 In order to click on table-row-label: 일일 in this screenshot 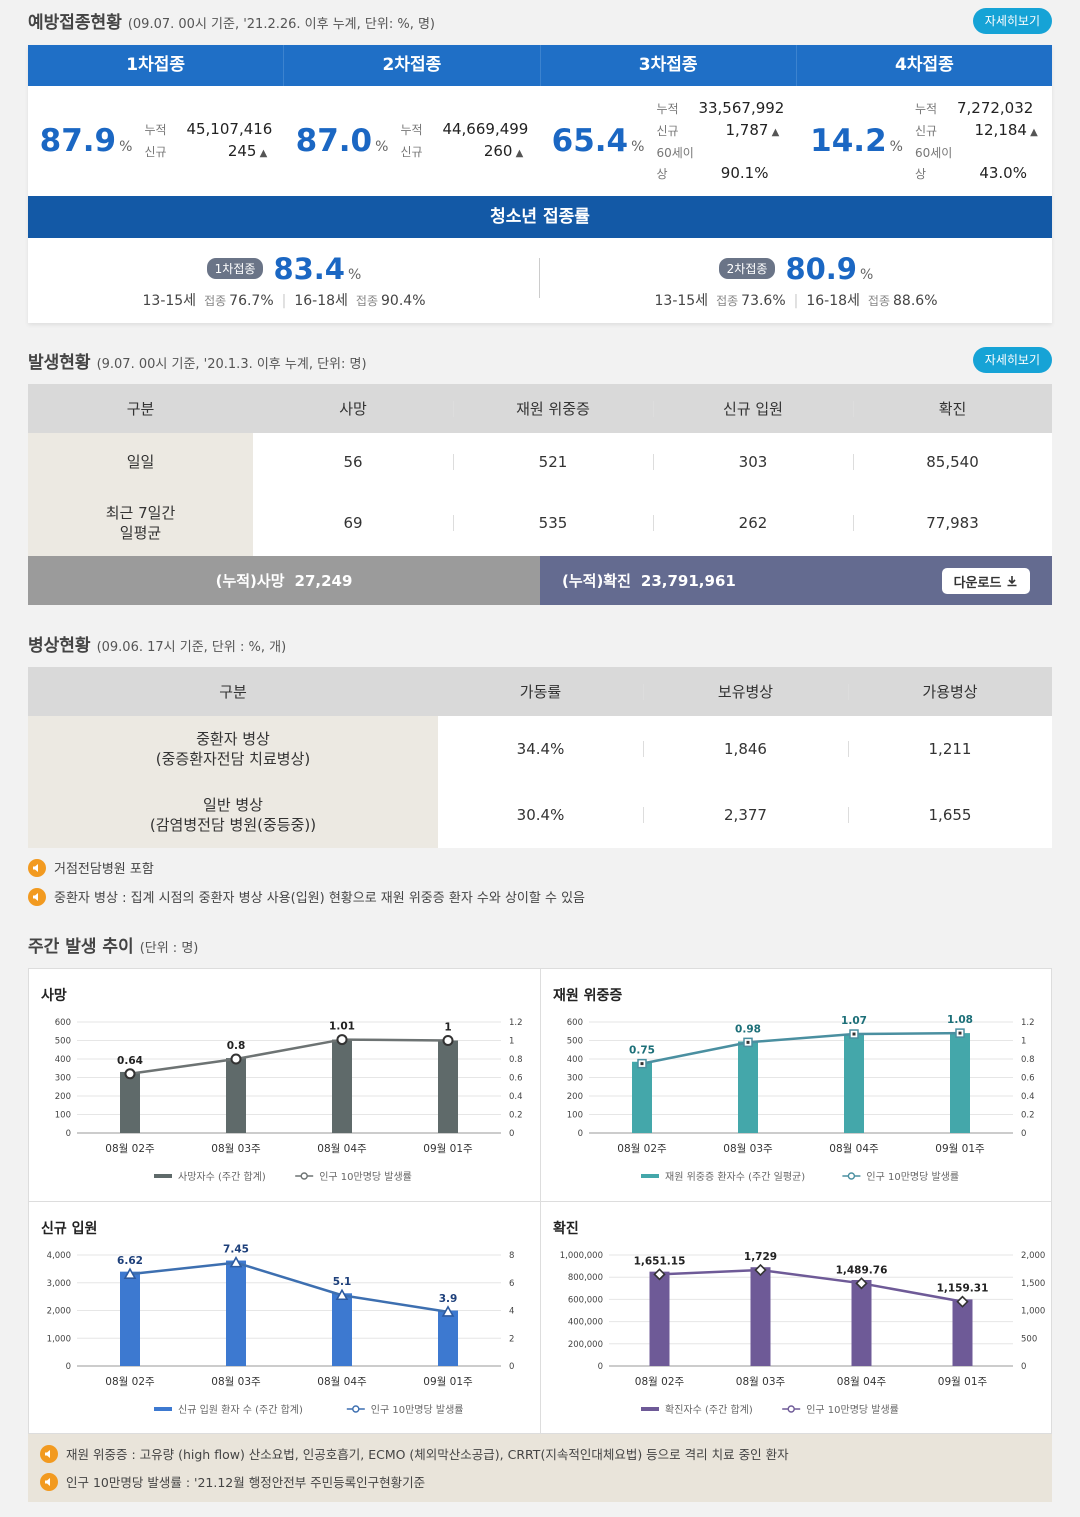, I will do `click(140, 461)`.